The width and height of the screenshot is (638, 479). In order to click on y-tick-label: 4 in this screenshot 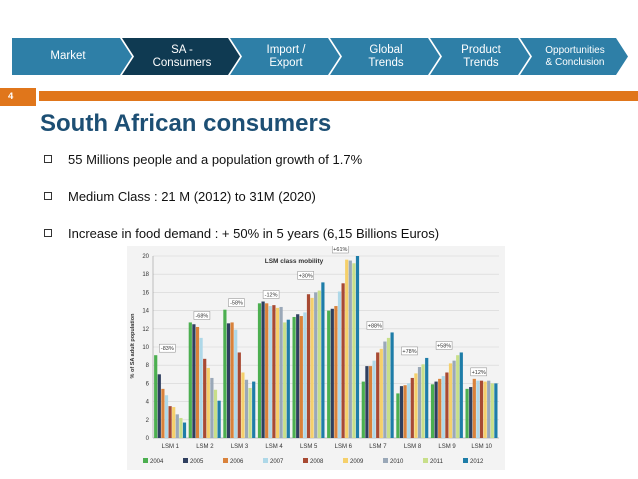, I will do `click(148, 403)`.